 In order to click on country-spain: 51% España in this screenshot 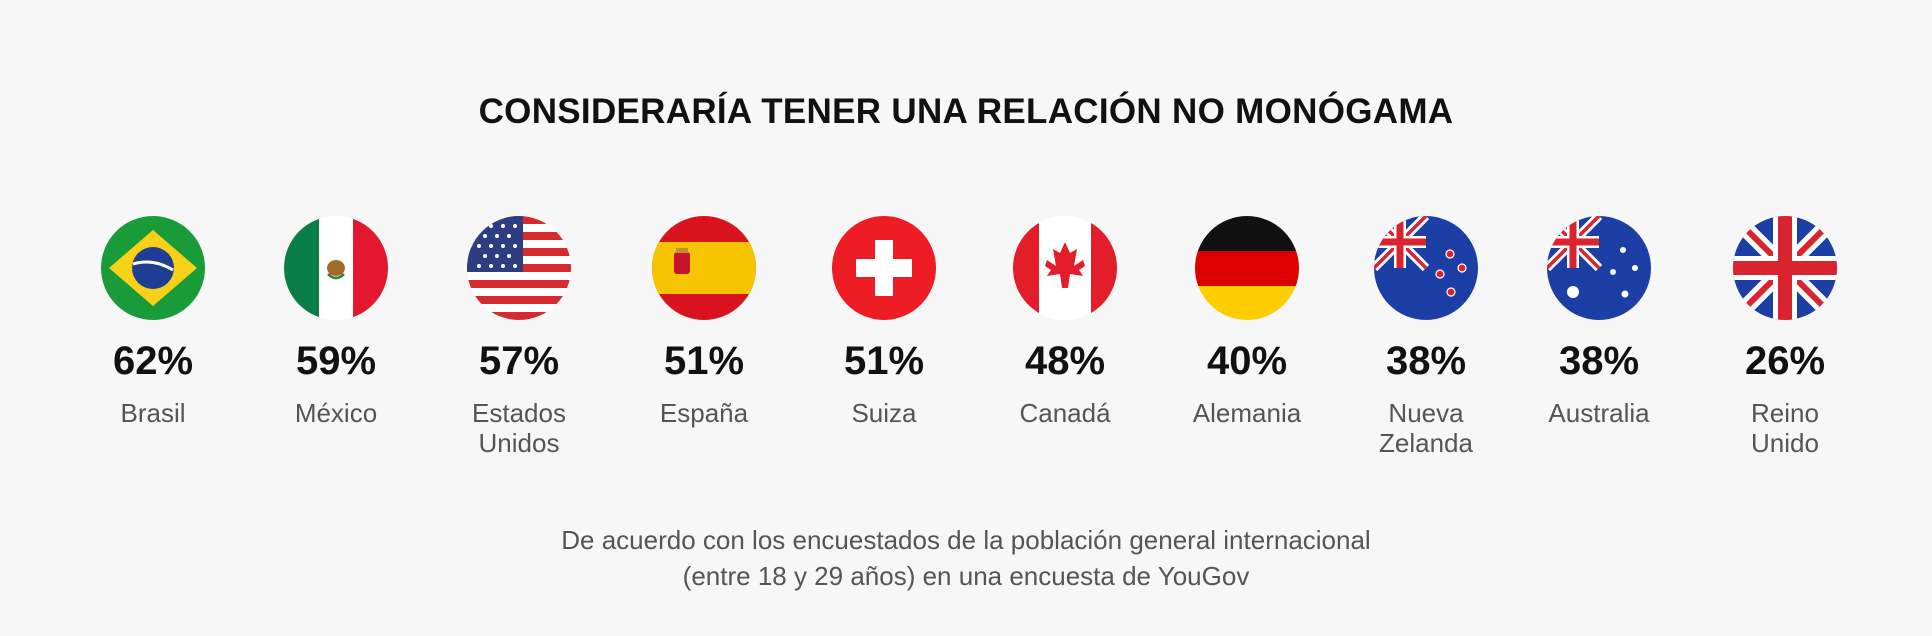, I will do `click(704, 322)`.